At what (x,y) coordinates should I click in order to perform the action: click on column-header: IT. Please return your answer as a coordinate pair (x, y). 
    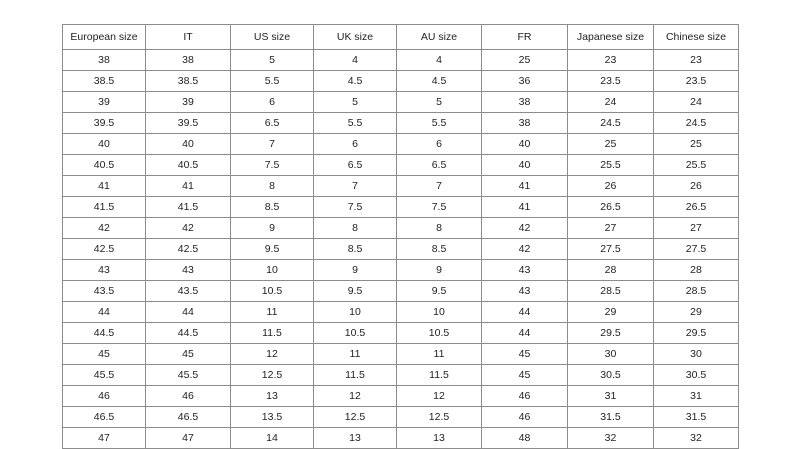
    Looking at the image, I should click on (188, 37).